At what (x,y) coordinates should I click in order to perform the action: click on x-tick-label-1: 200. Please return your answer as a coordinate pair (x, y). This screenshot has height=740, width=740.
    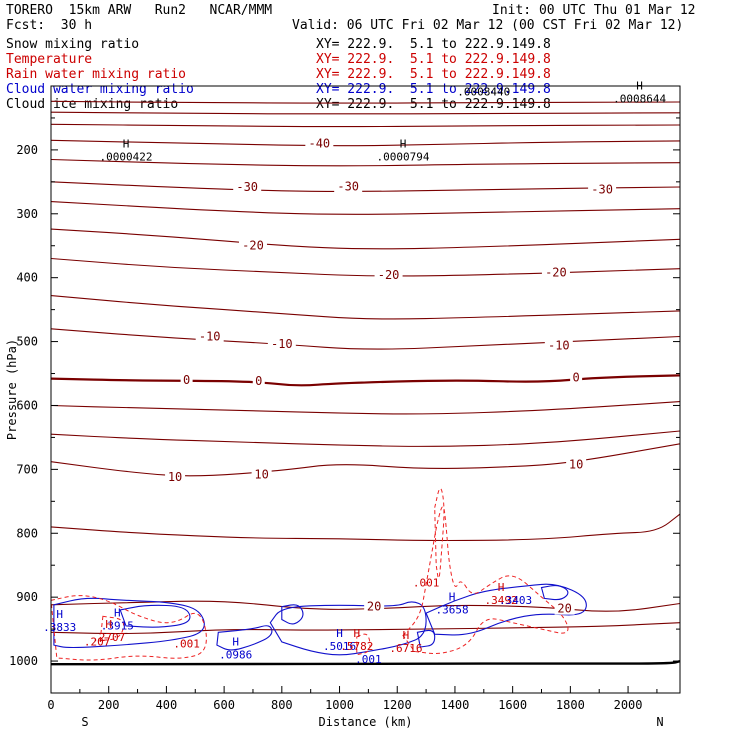
    Looking at the image, I should click on (109, 705).